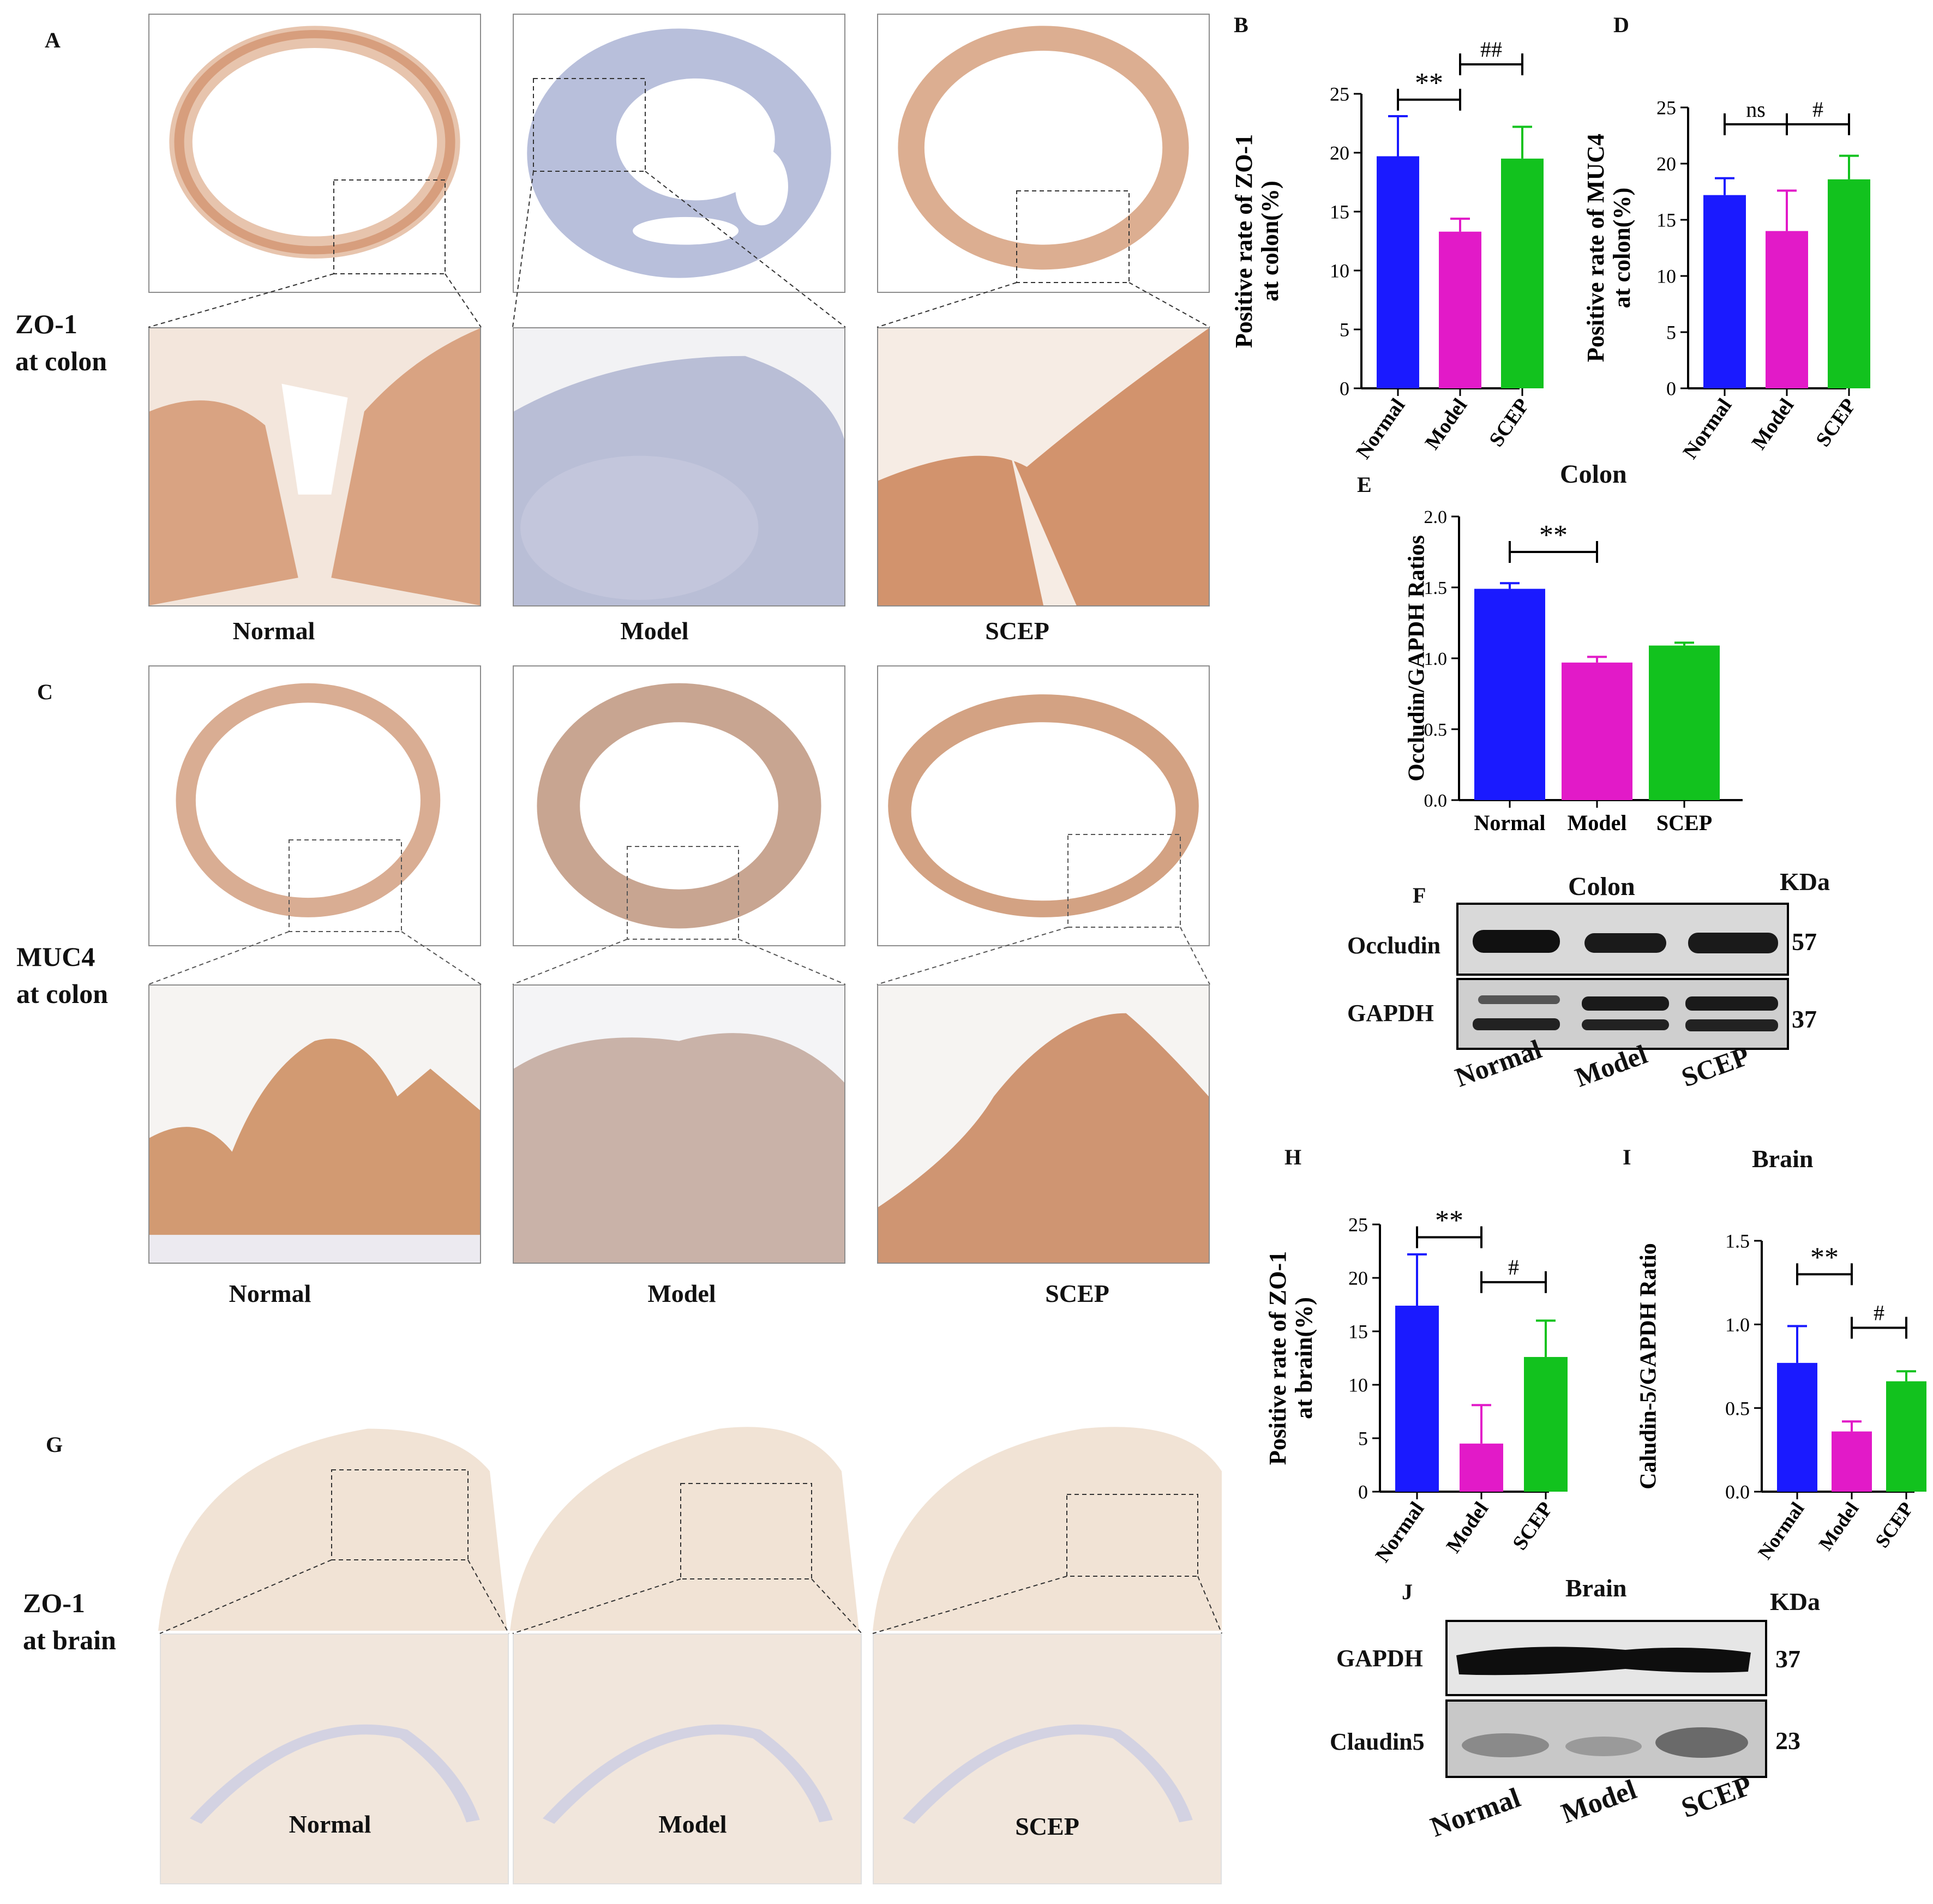 Image resolution: width=1933 pixels, height=1904 pixels. Describe the element at coordinates (1407, 1592) in the screenshot. I see `panel-label-j: J` at that location.